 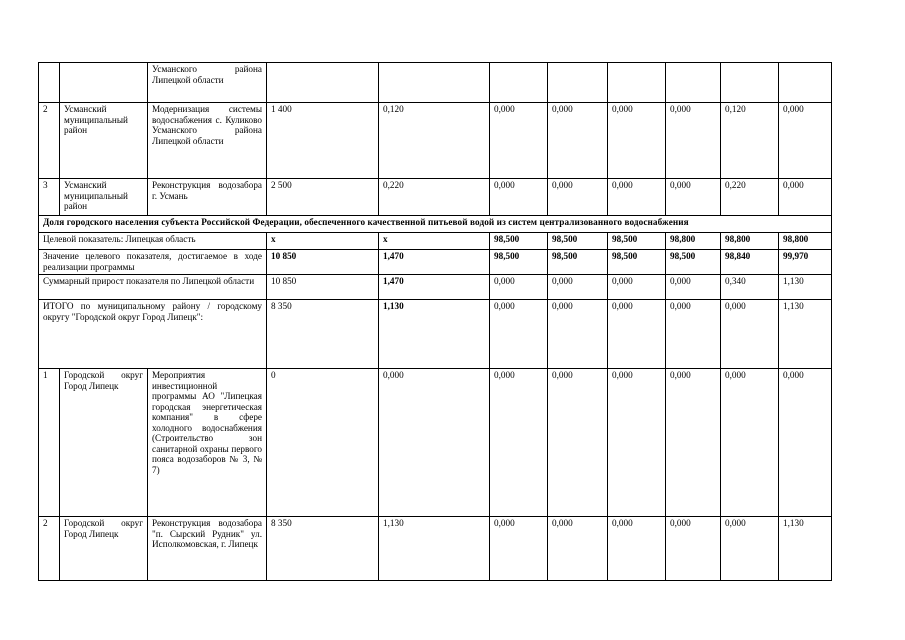 I want to click on value-cell: 2 500, so click(x=322, y=197).